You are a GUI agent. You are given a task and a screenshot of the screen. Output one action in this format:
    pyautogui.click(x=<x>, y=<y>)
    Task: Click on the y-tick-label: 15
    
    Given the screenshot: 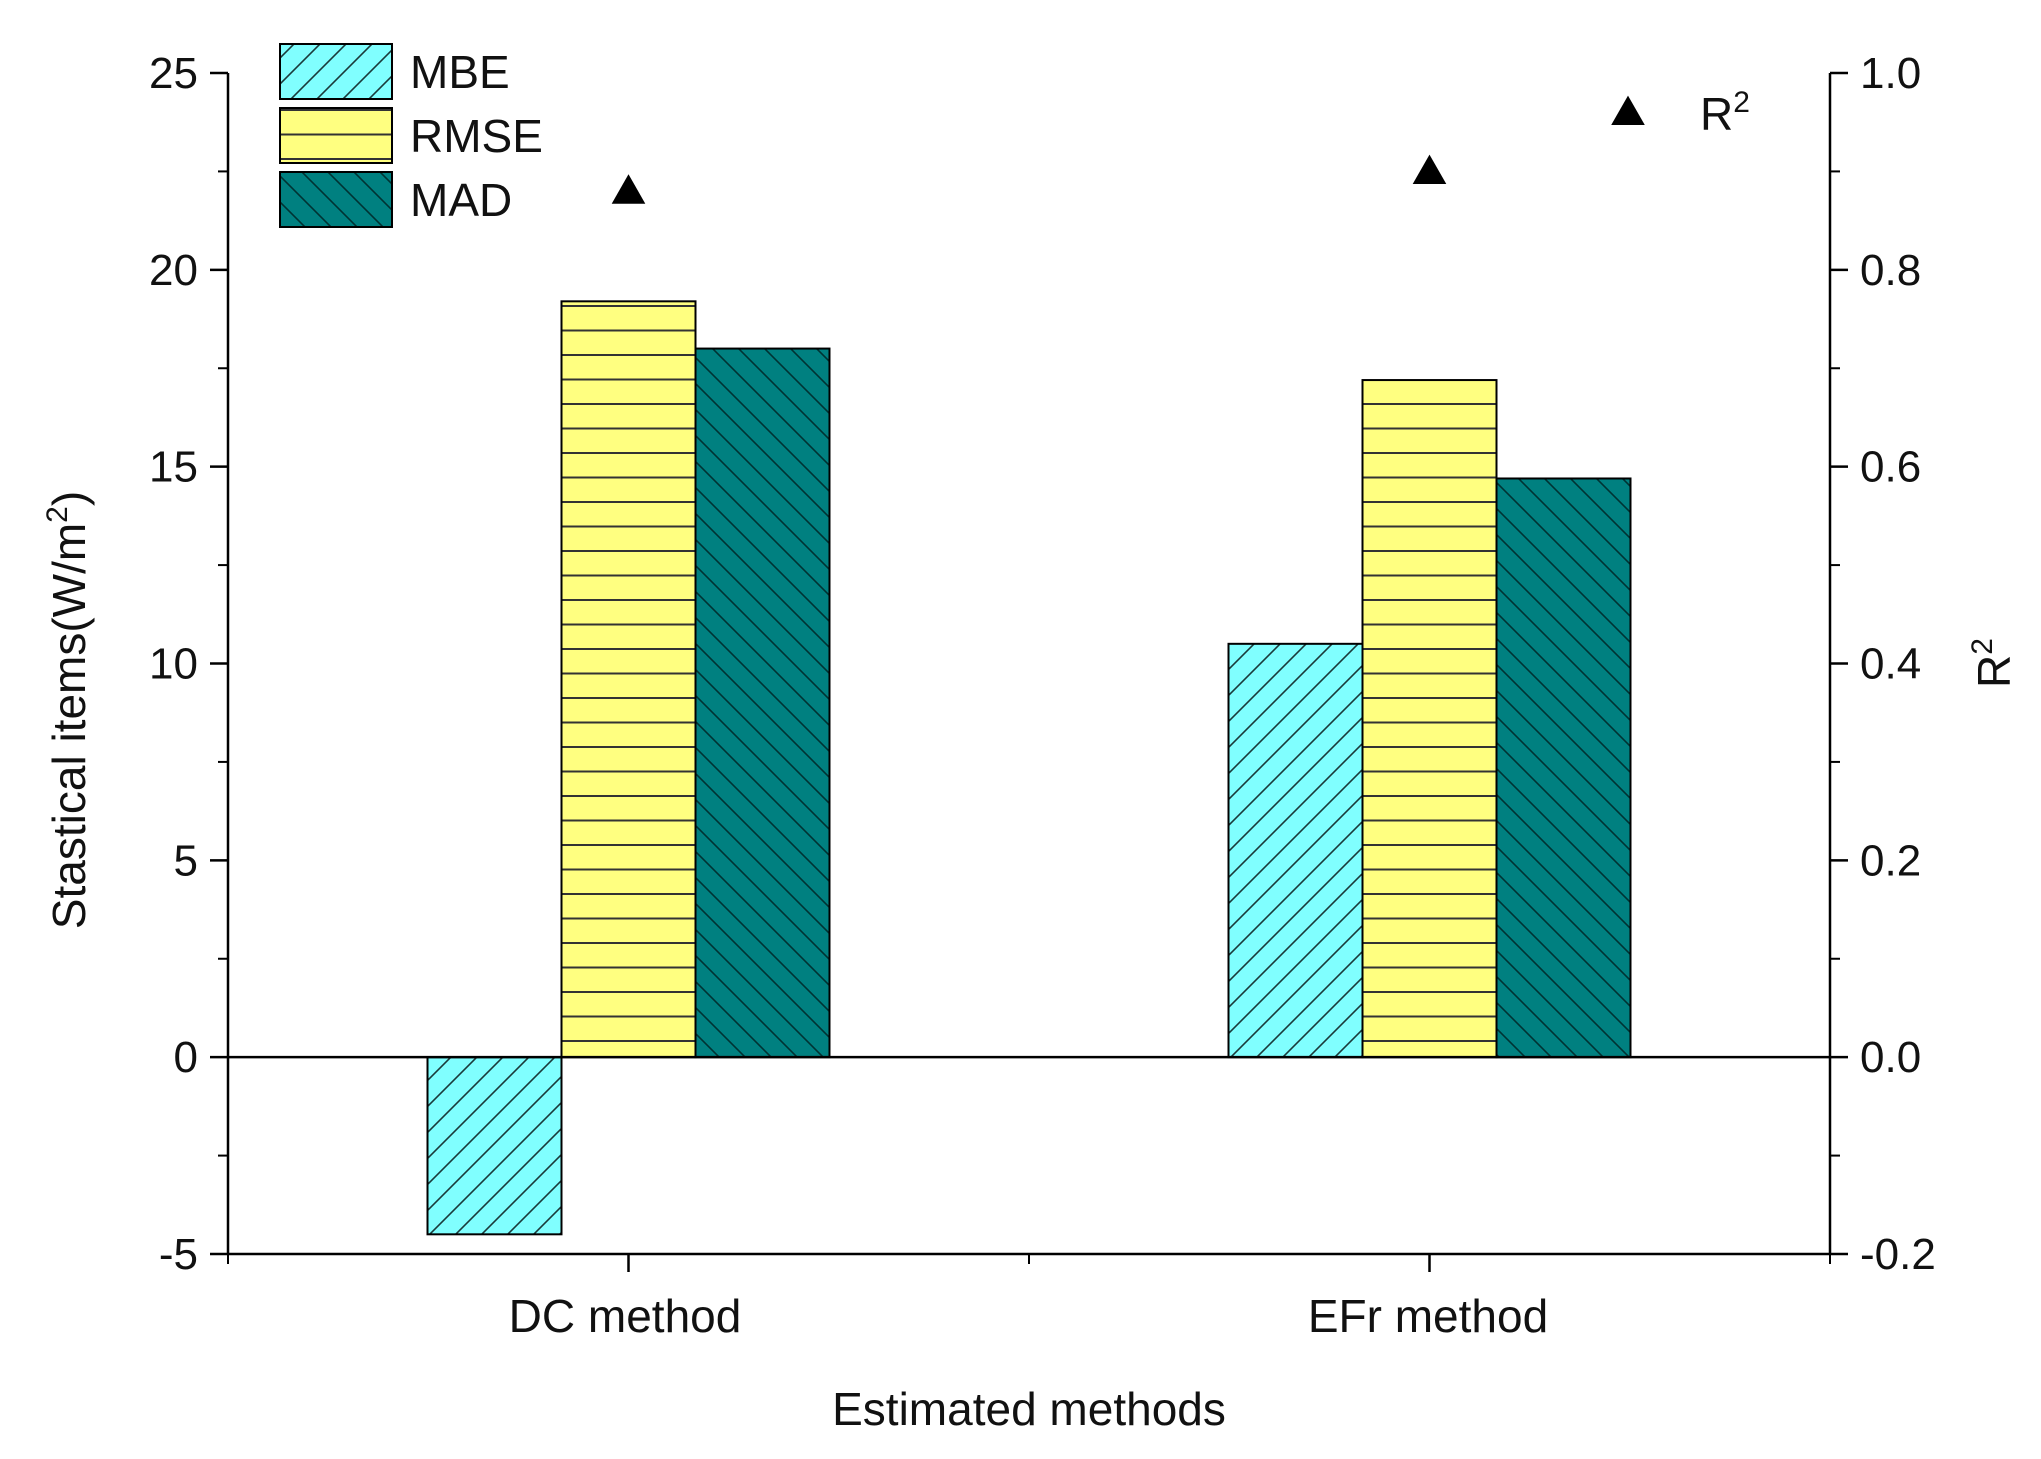 What is the action you would take?
    pyautogui.click(x=173, y=467)
    